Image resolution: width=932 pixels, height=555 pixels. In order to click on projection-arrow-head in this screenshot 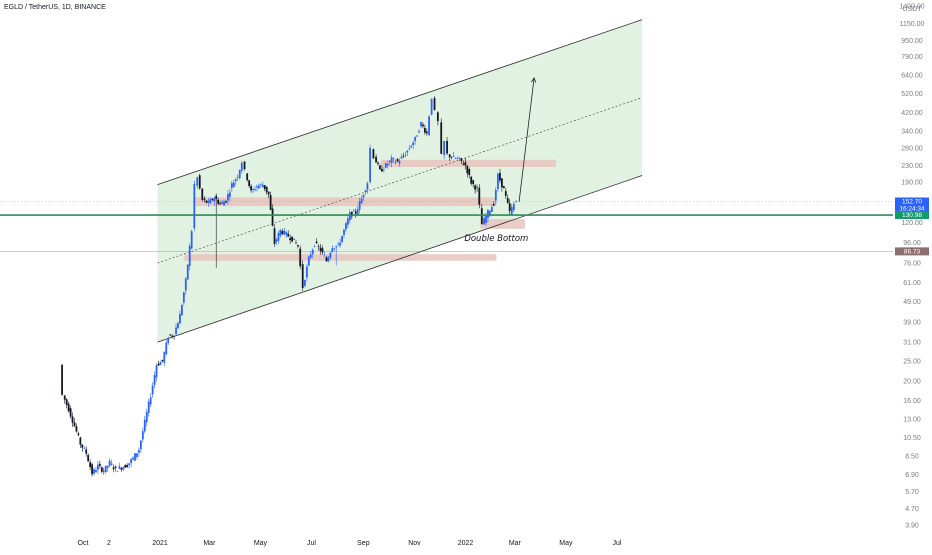, I will do `click(534, 80)`.